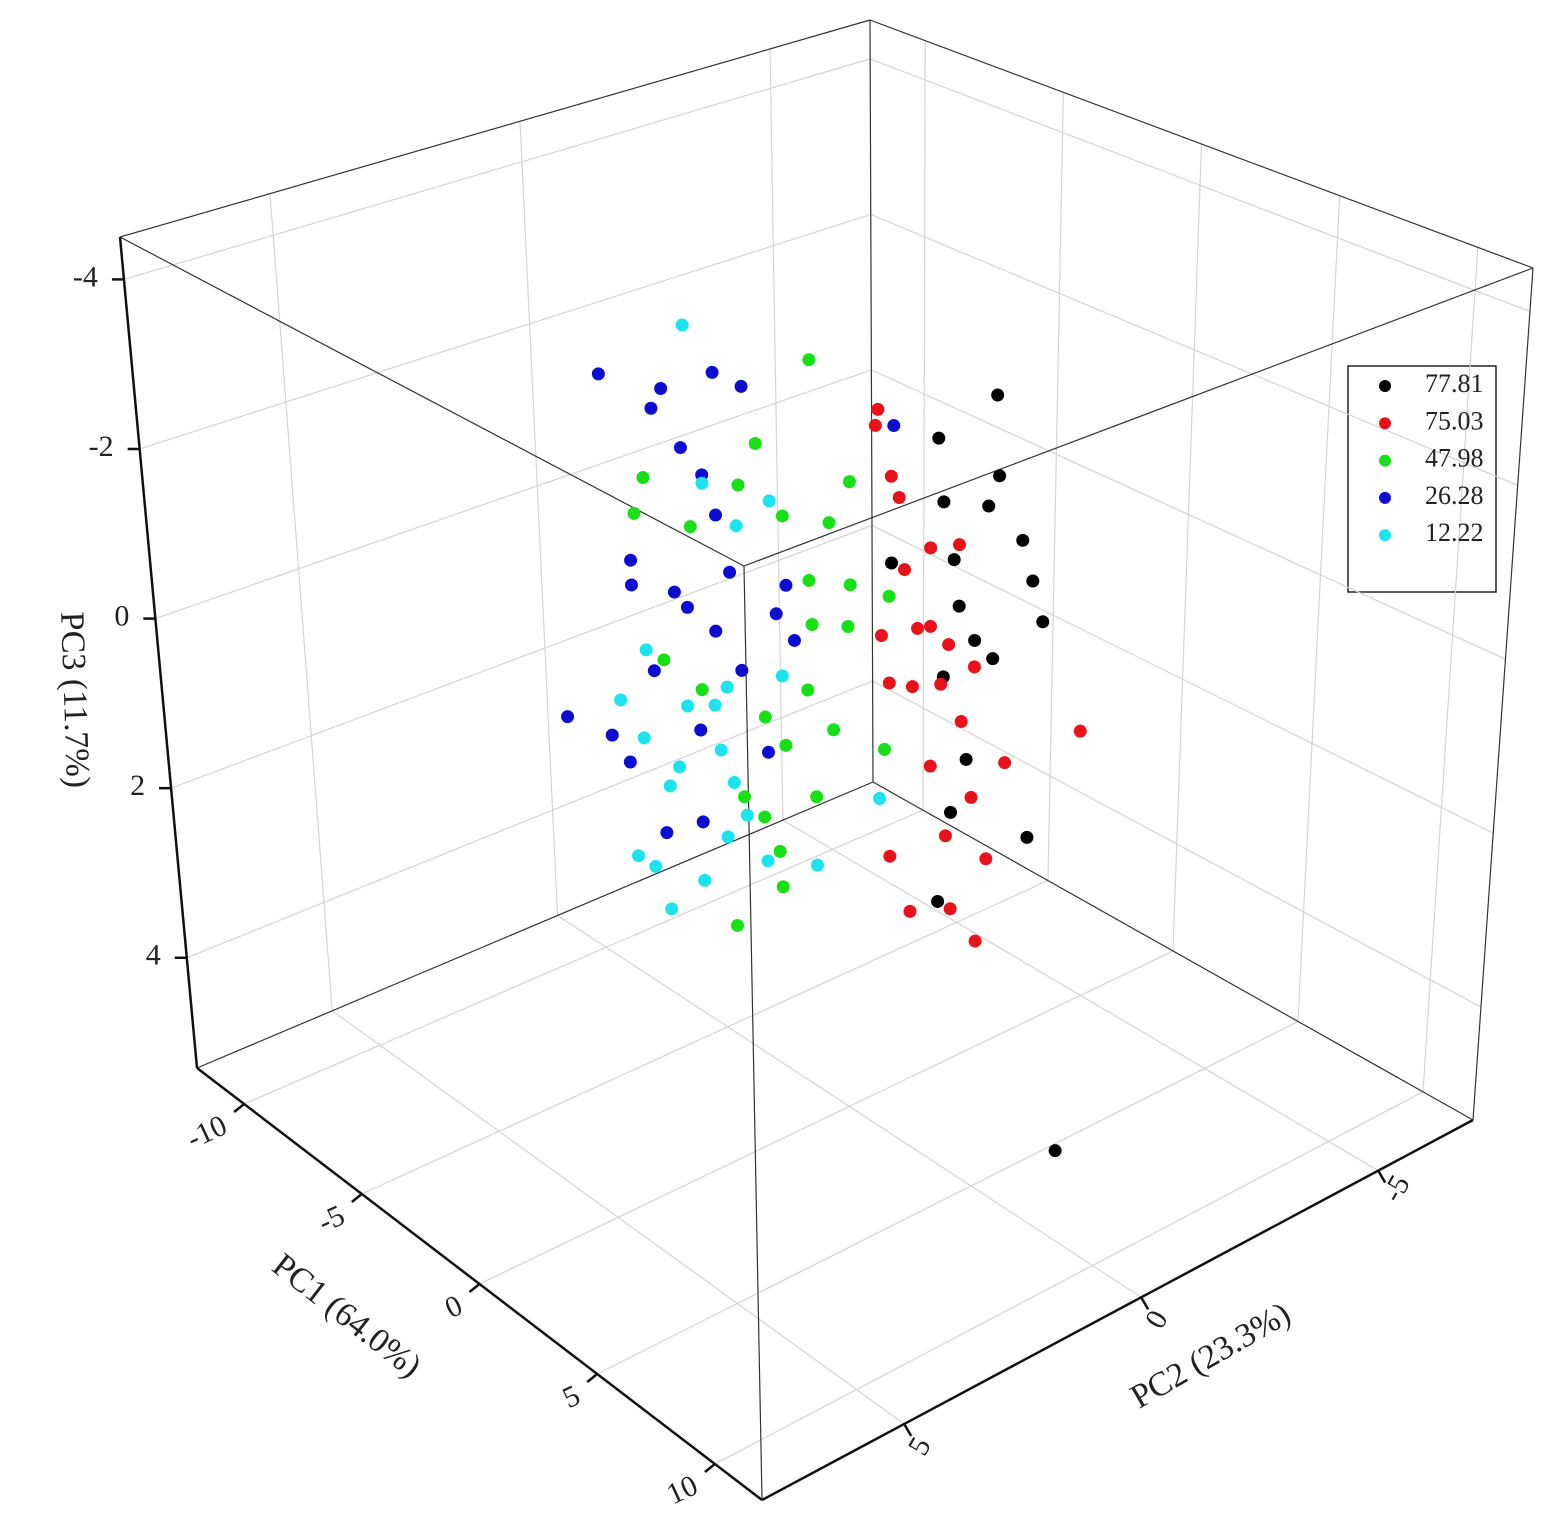  Describe the element at coordinates (1385, 423) in the screenshot. I see `legend-marker` at that location.